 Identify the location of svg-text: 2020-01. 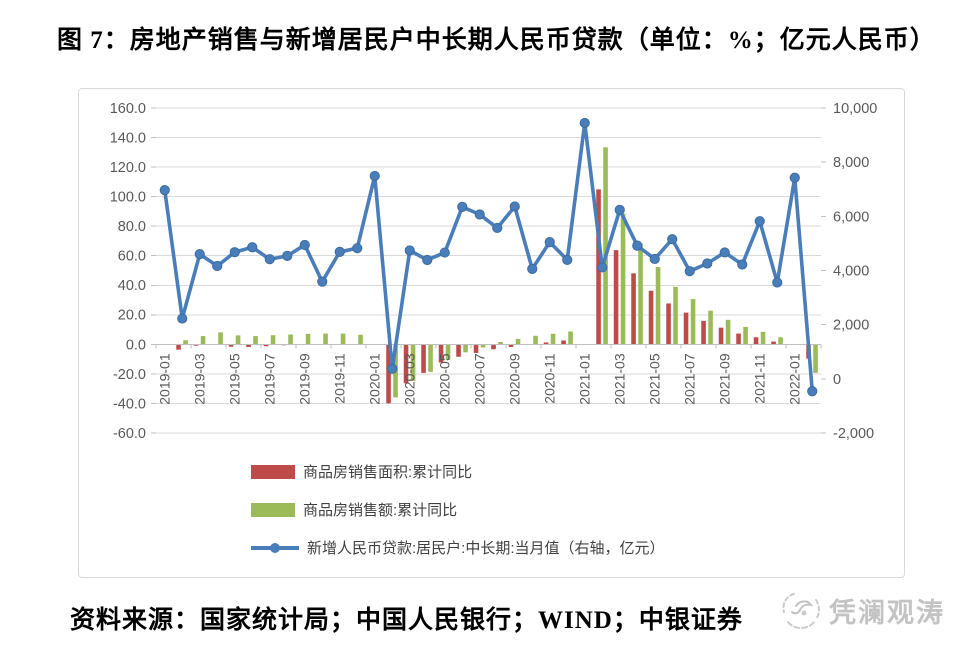
(375, 379).